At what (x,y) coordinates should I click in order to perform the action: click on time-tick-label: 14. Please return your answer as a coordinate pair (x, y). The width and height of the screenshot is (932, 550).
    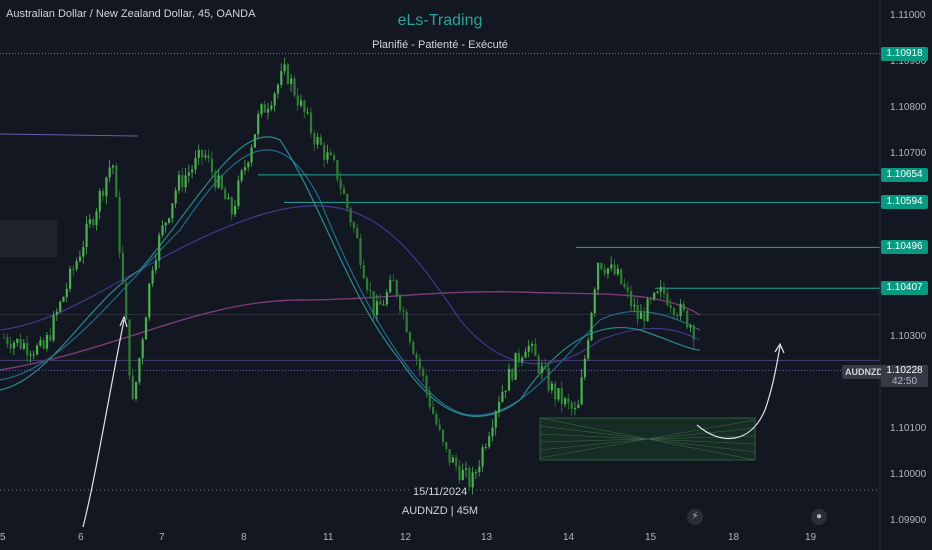
    Looking at the image, I should click on (569, 537).